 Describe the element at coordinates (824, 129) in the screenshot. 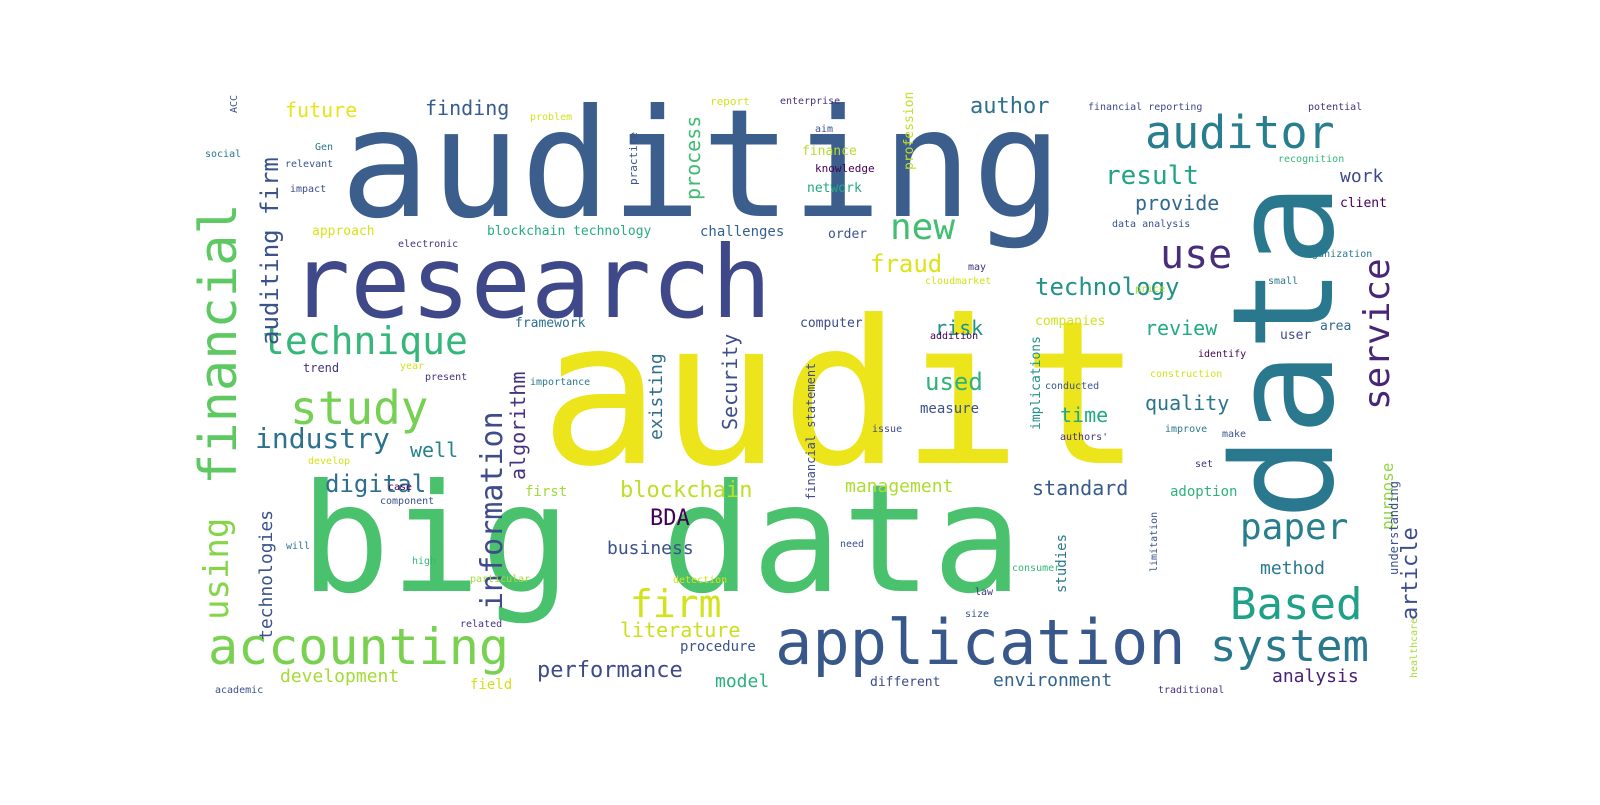

I see `word: aim` at that location.